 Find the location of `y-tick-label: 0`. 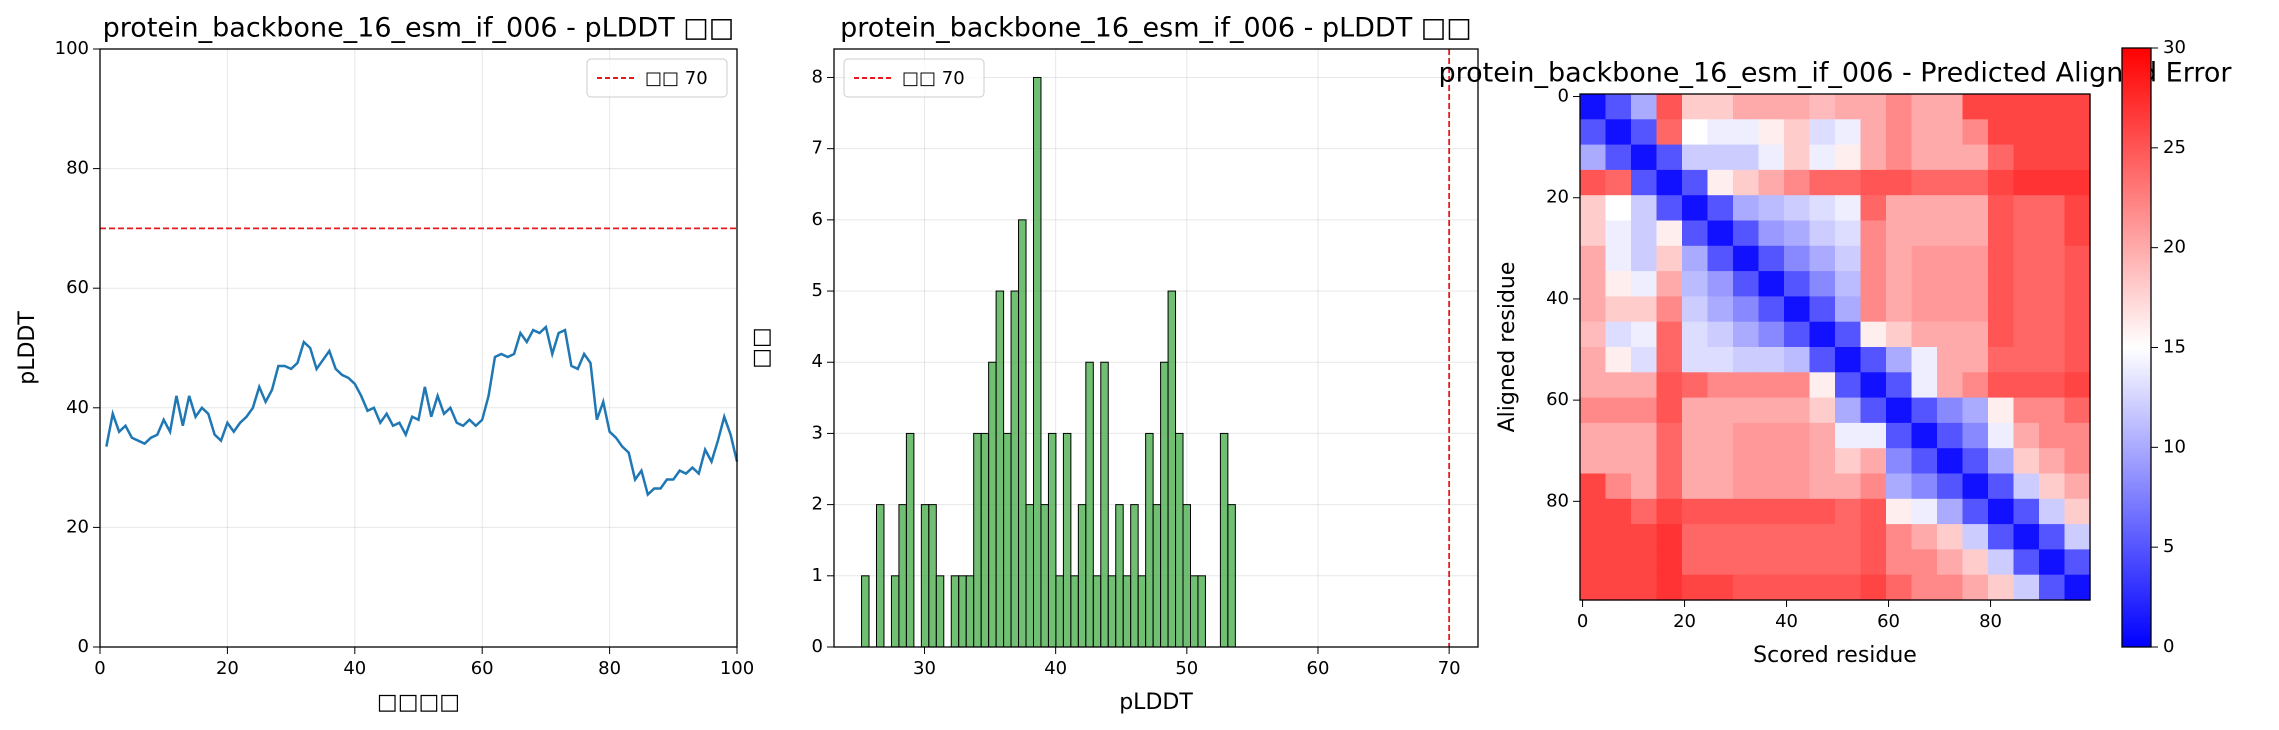

y-tick-label: 0 is located at coordinates (83, 646).